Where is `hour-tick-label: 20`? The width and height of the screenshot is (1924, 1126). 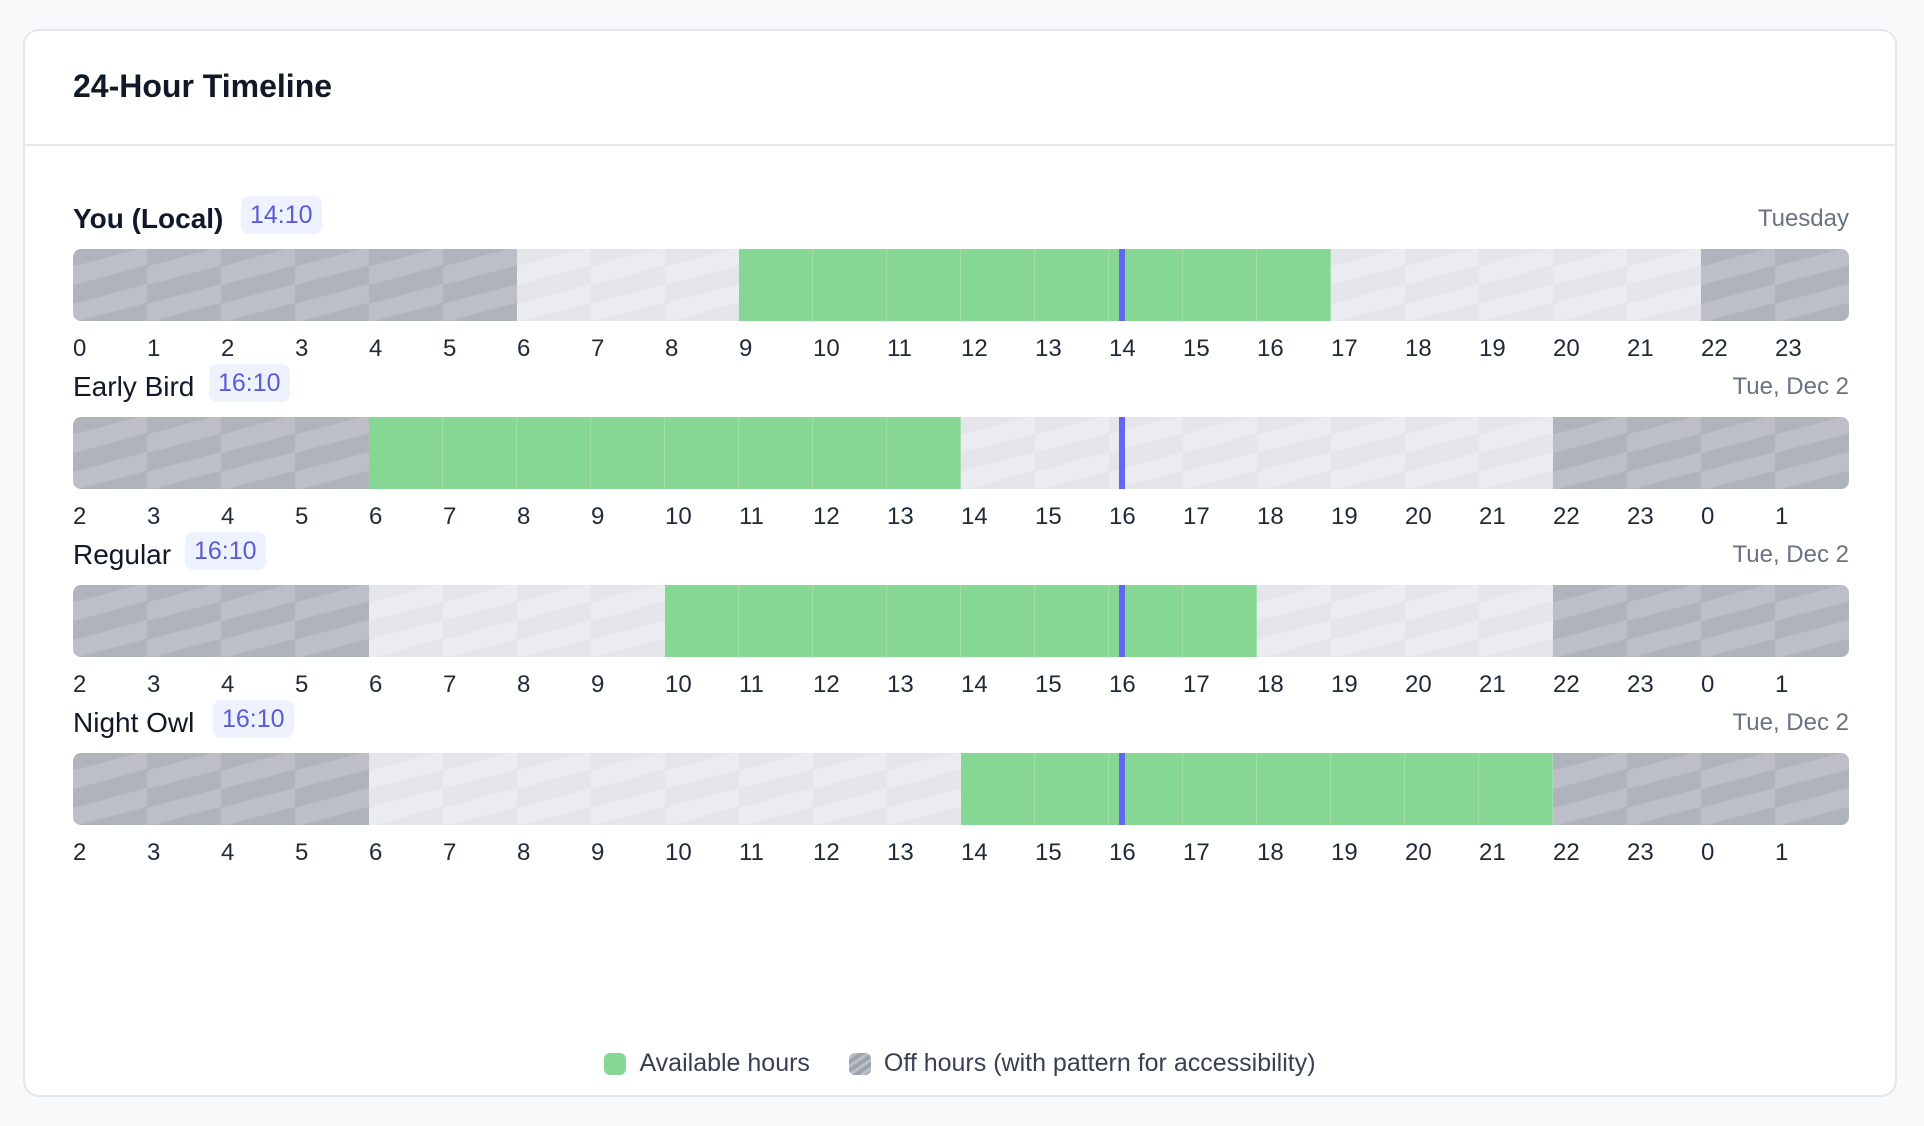 hour-tick-label: 20 is located at coordinates (1566, 348).